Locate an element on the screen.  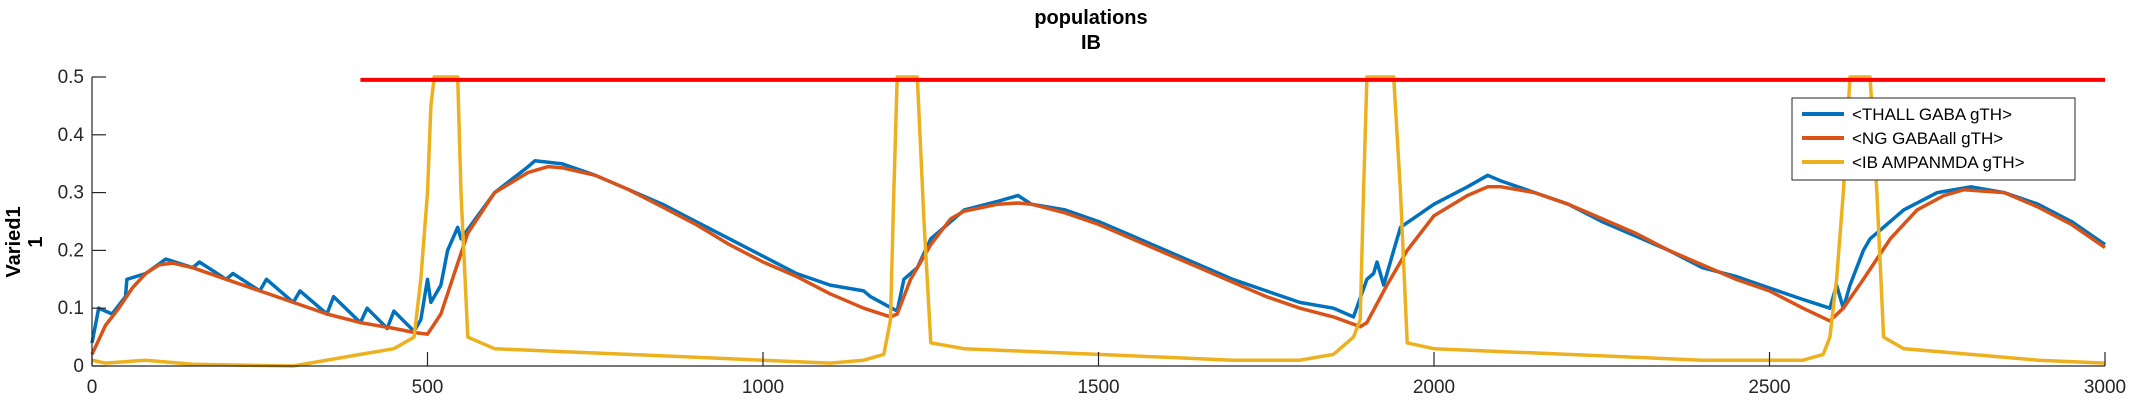
chart-title: populations is located at coordinates (1090, 18).